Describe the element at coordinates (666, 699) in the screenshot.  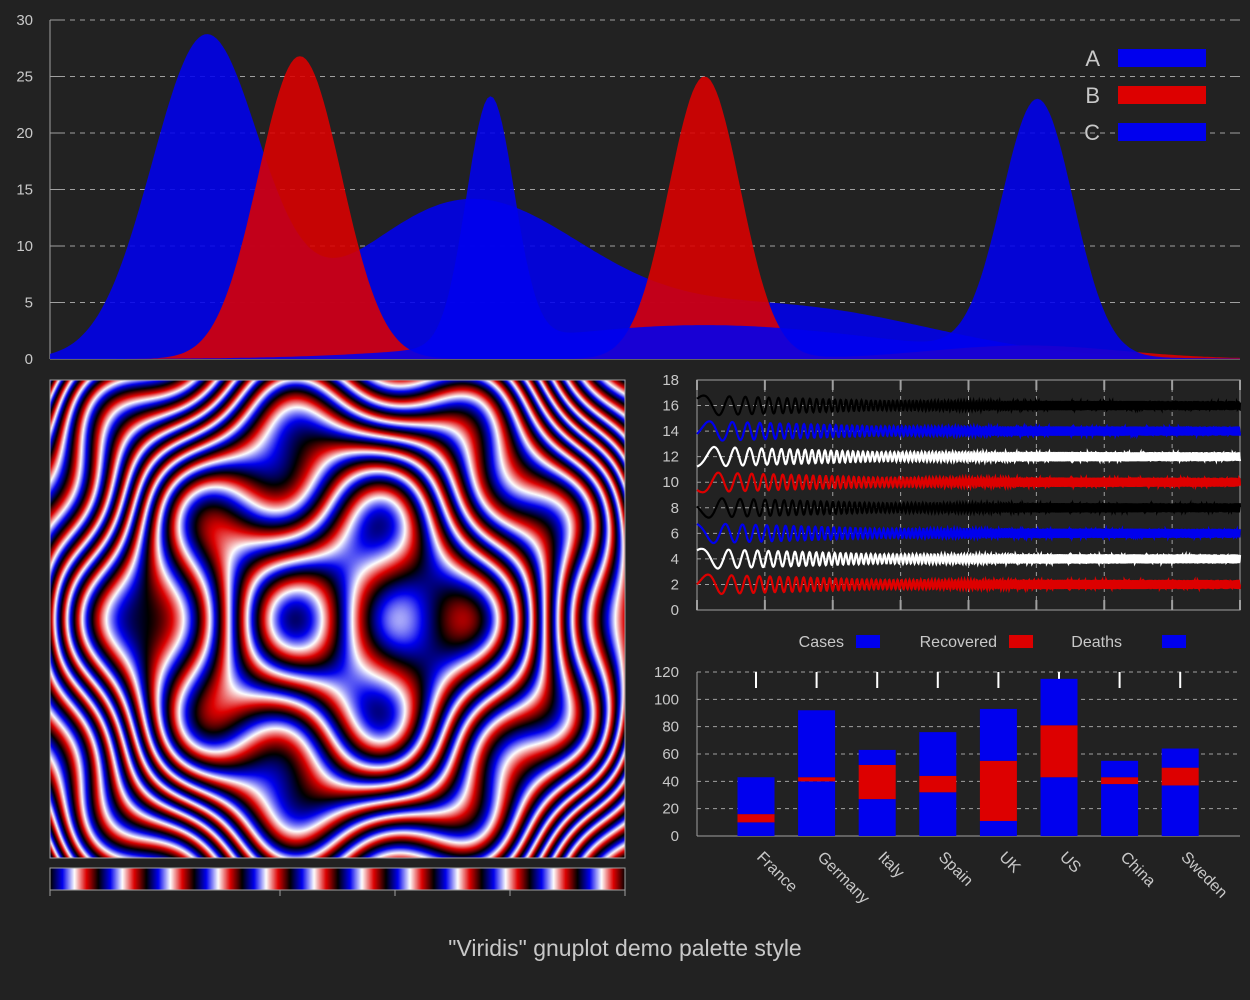
I see `y-tick-label: 100` at that location.